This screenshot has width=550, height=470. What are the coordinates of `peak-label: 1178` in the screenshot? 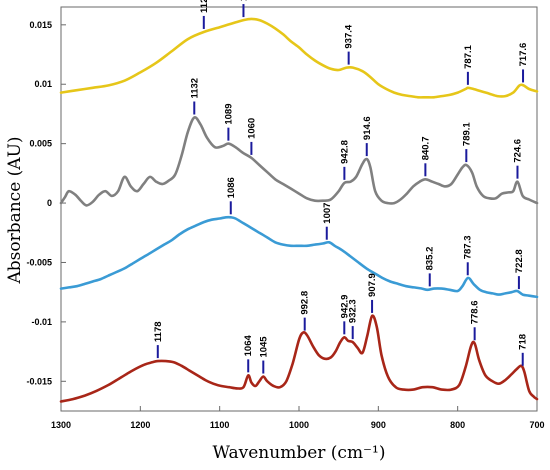 It's located at (158, 331).